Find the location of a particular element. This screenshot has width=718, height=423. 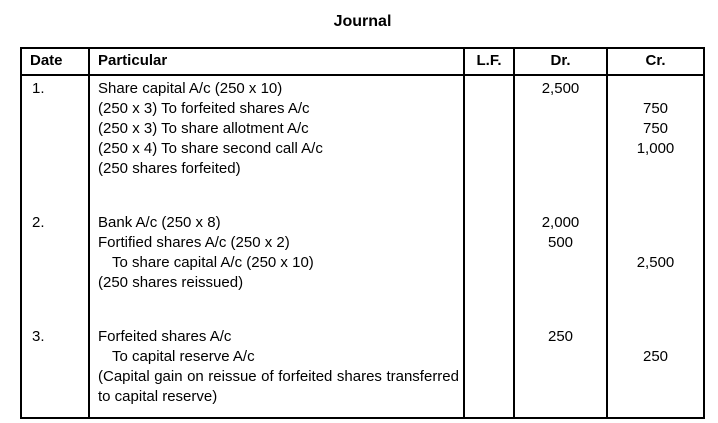

particular-line: Bank A/c (250 x 8) is located at coordinates (277, 223).